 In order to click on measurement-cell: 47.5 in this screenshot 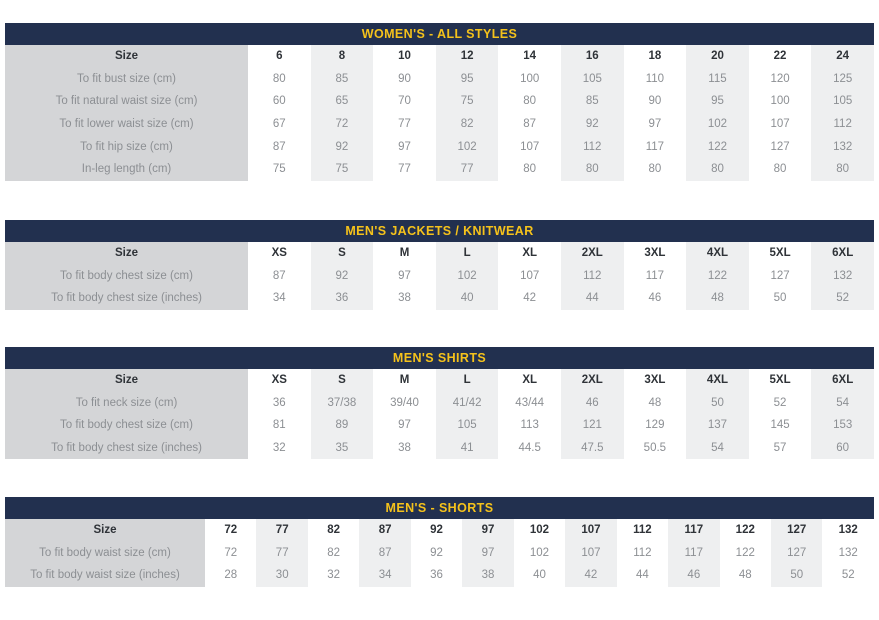, I will do `click(592, 448)`.